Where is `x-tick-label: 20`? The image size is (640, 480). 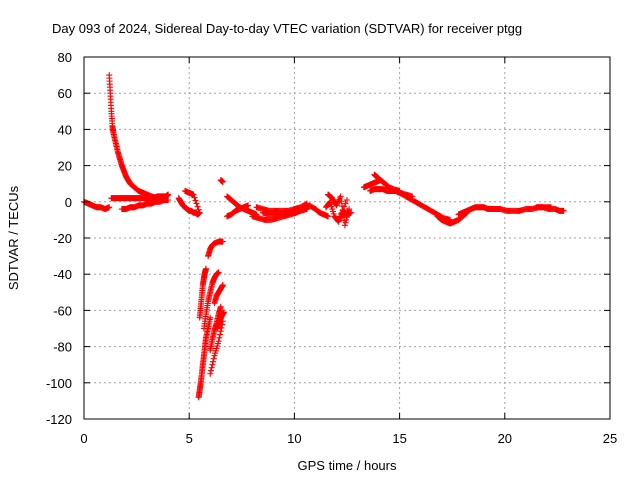
x-tick-label: 20 is located at coordinates (505, 438).